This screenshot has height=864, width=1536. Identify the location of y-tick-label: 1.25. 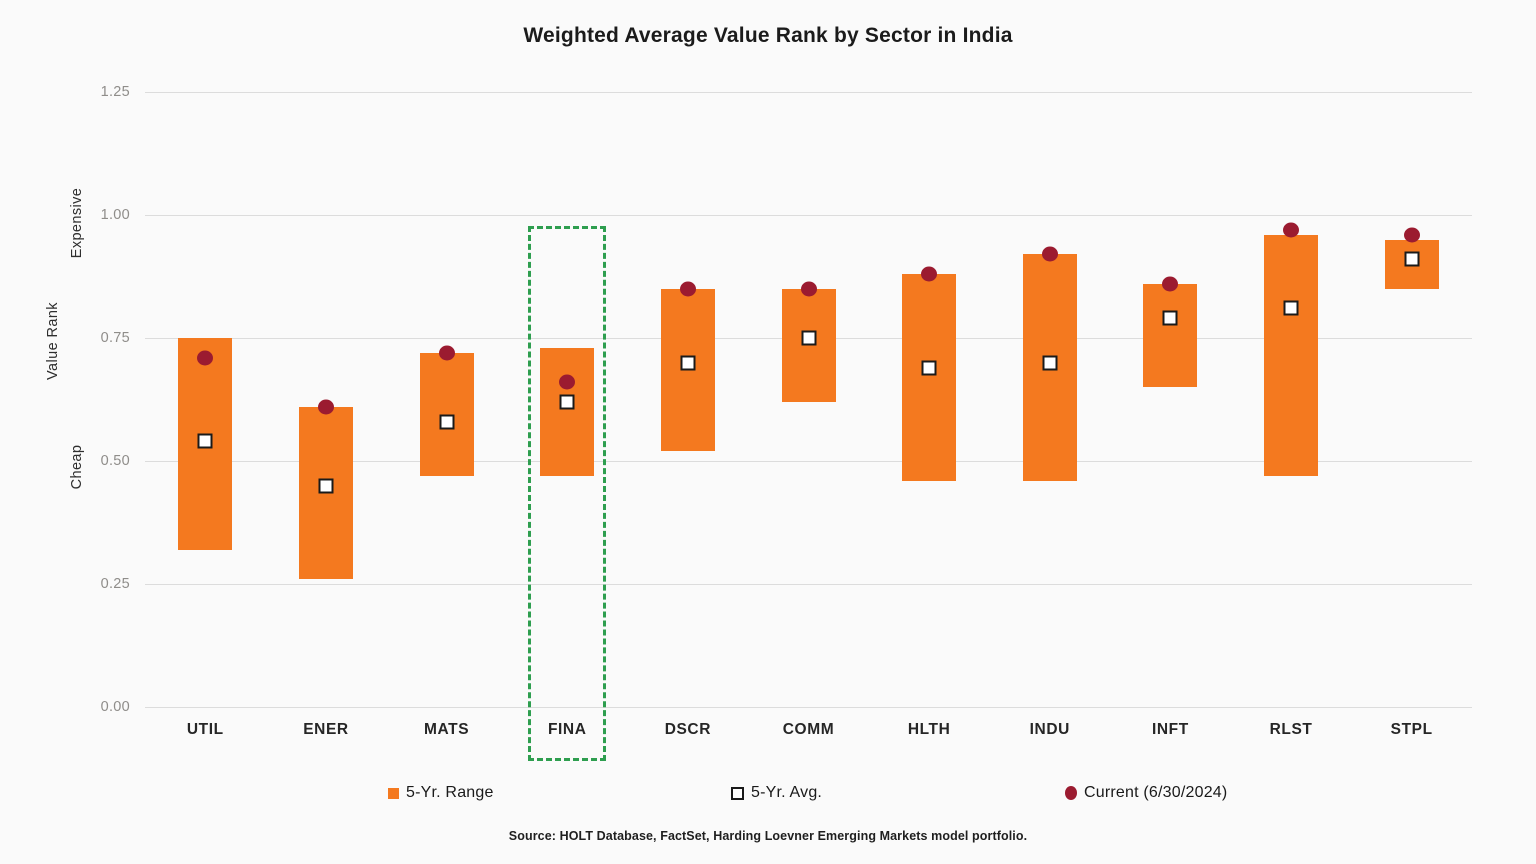
(115, 92).